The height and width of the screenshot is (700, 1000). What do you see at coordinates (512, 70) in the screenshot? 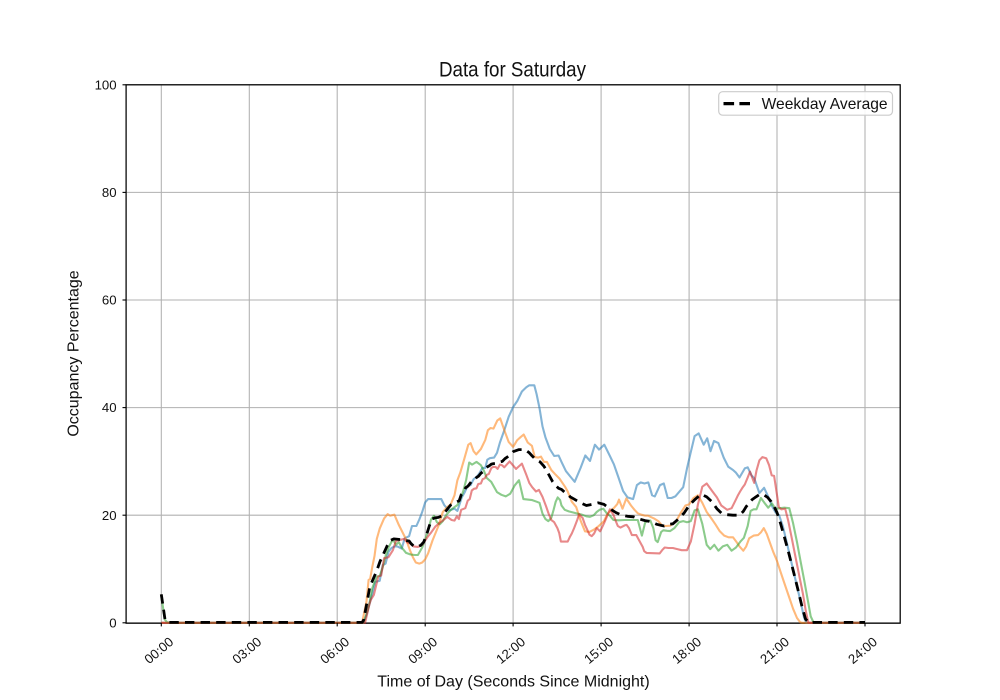
I see `svg-text: Data for Saturday` at bounding box center [512, 70].